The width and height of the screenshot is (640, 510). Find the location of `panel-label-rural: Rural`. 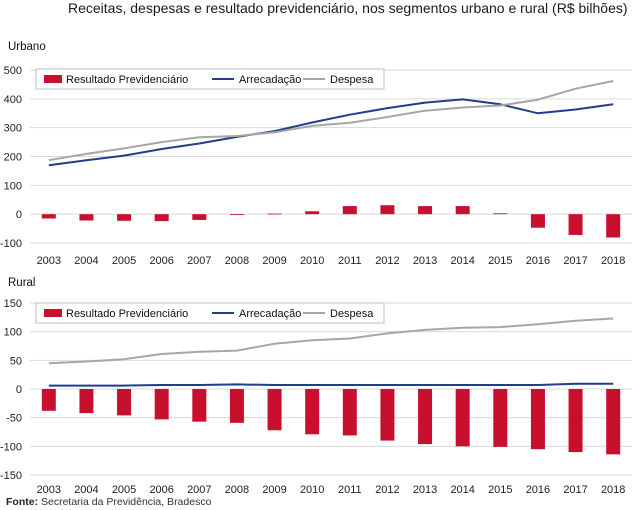

panel-label-rural: Rural is located at coordinates (22, 283).